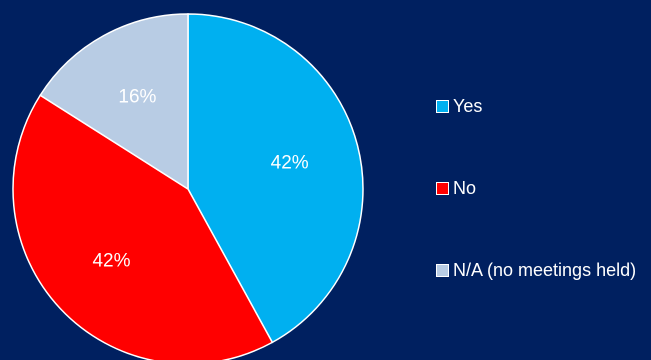 The image size is (651, 360). What do you see at coordinates (468, 106) in the screenshot?
I see `legend-label-yes: Yes` at bounding box center [468, 106].